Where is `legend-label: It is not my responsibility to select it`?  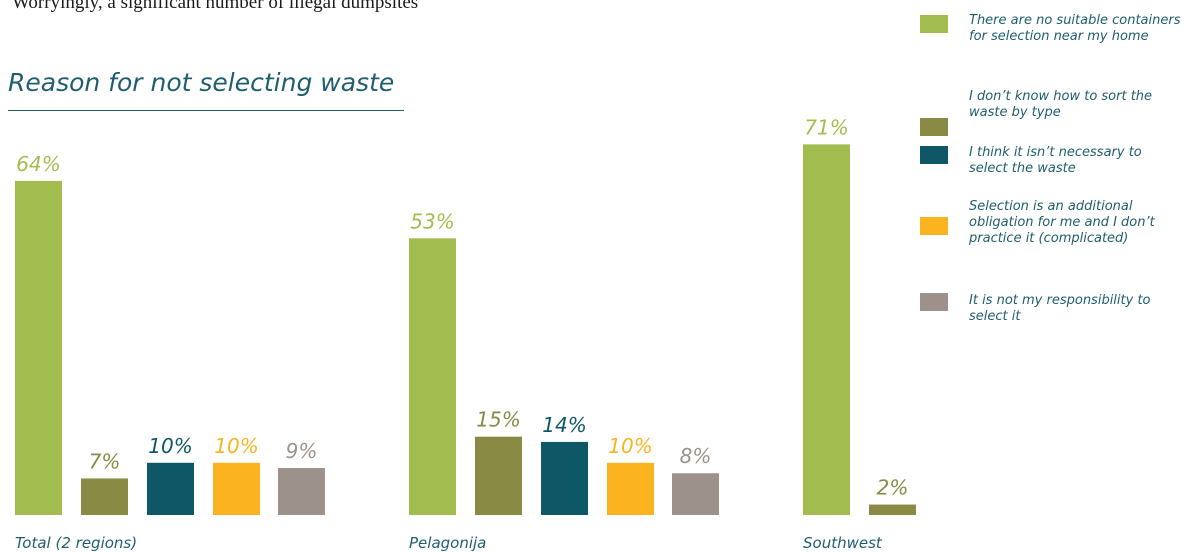
legend-label: It is not my responsibility to select it is located at coordinates (1060, 308).